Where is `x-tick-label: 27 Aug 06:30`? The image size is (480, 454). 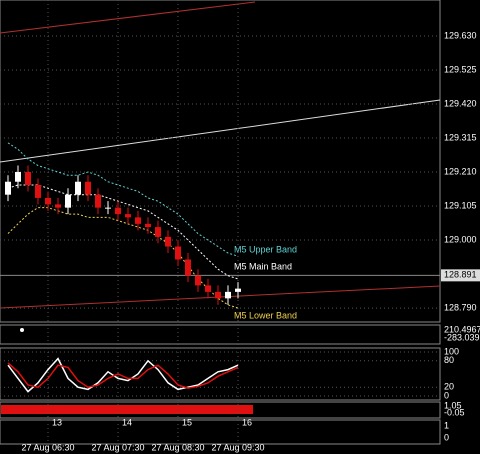
x-tick-label: 27 Aug 06:30 is located at coordinates (47, 447).